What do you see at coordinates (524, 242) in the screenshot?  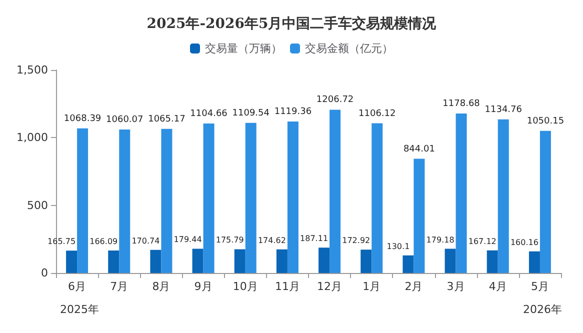 I see `data-label: 160.16` at bounding box center [524, 242].